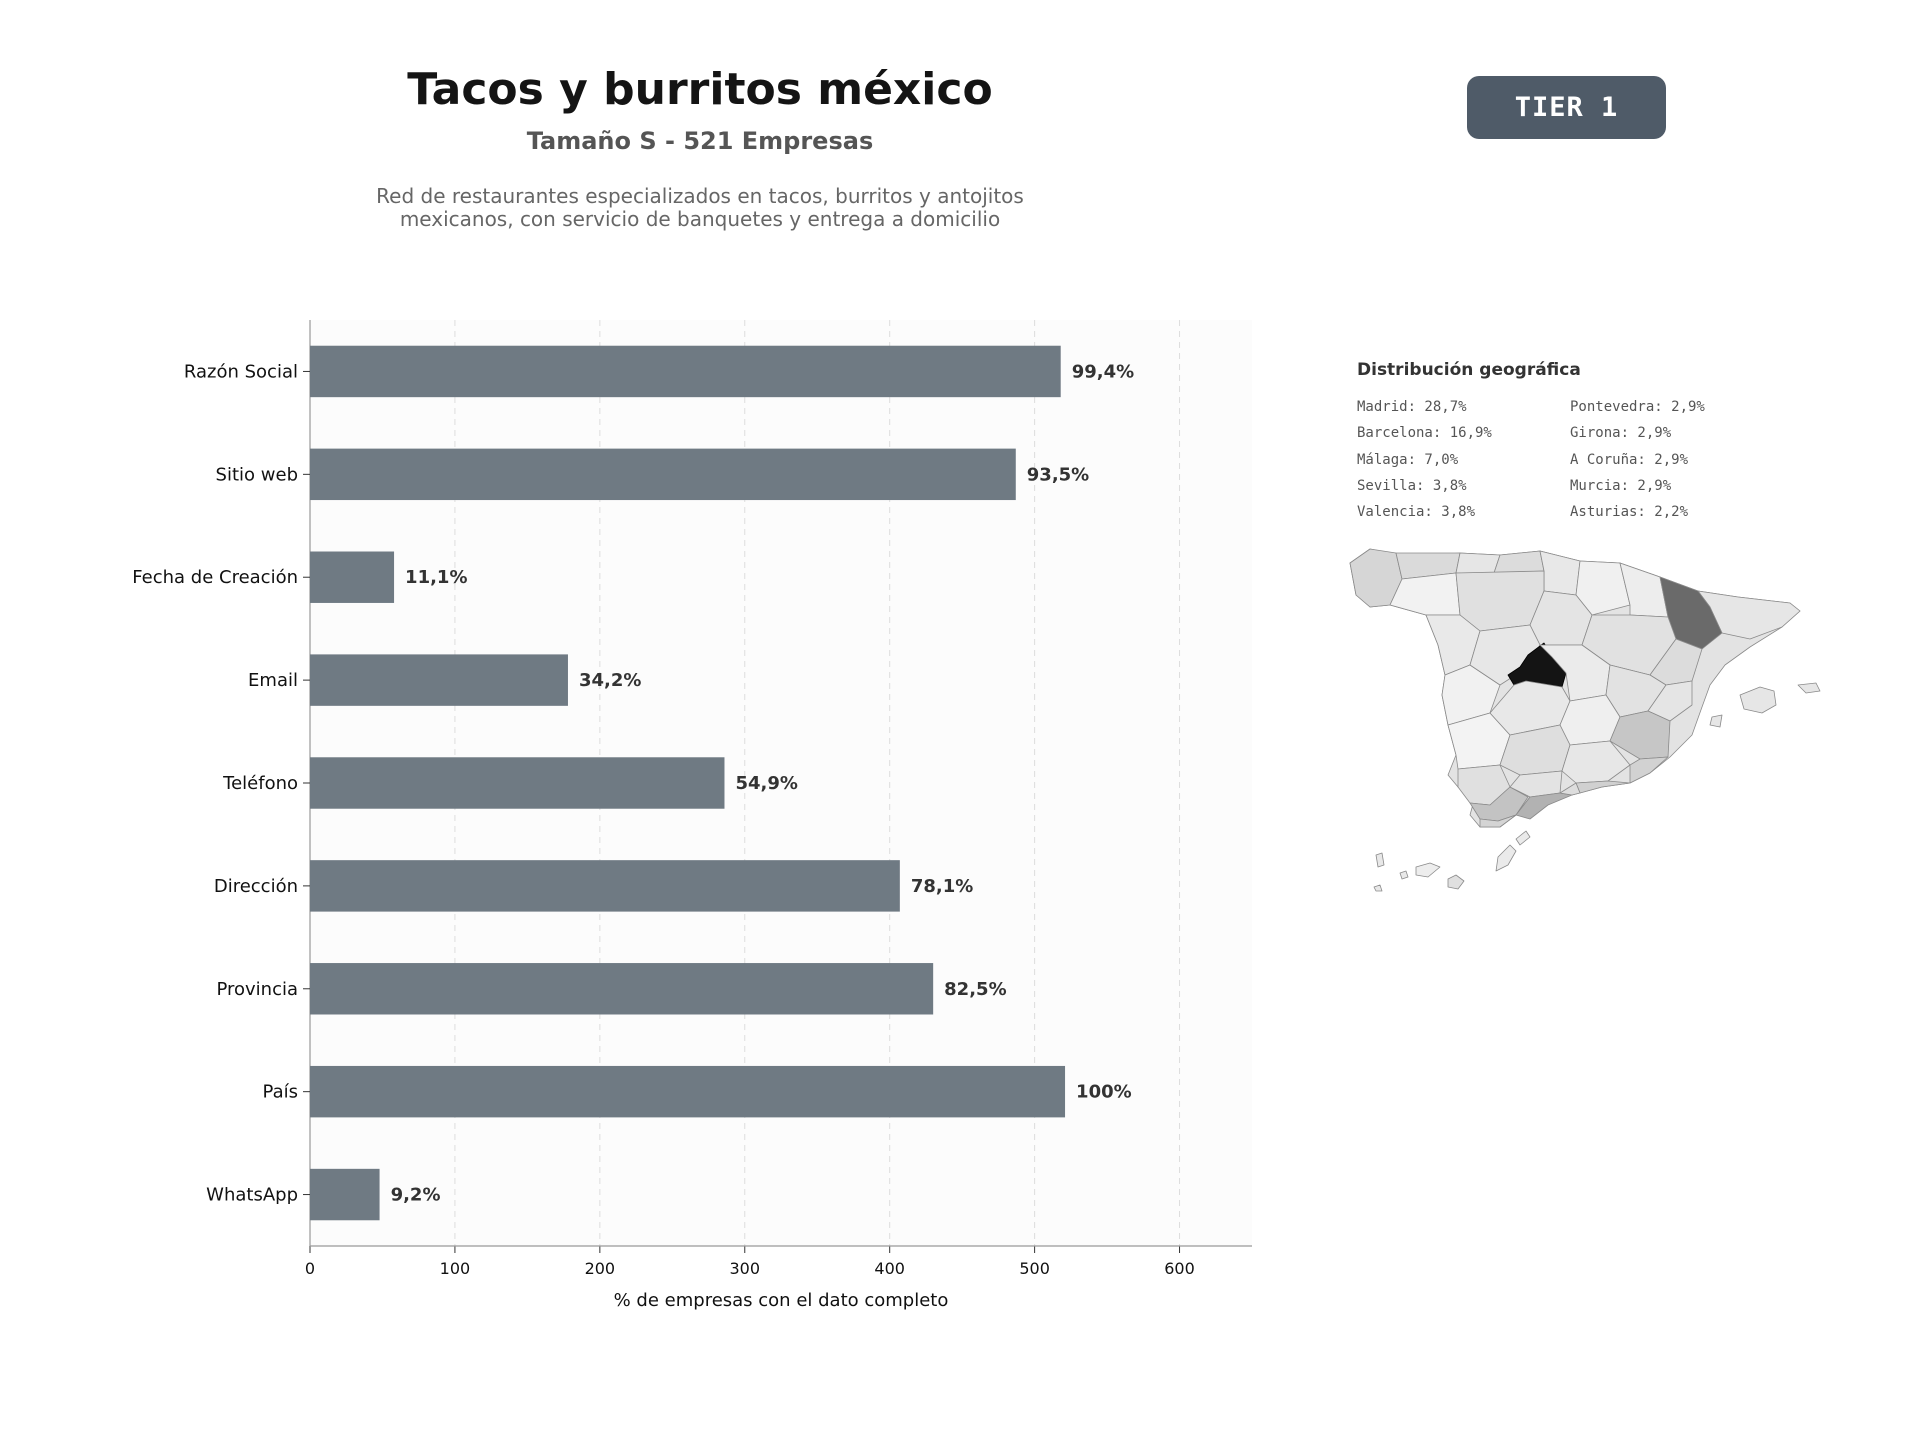 The height and width of the screenshot is (1440, 1920). Describe the element at coordinates (1603, 588) in the screenshot. I see `map-region-aragon-n` at that location.